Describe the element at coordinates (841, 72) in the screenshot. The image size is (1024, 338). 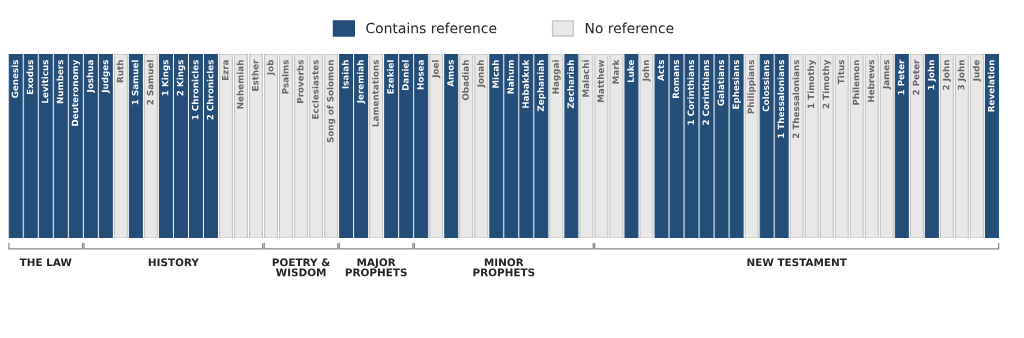
I see `x-tick-label: Titus` at that location.